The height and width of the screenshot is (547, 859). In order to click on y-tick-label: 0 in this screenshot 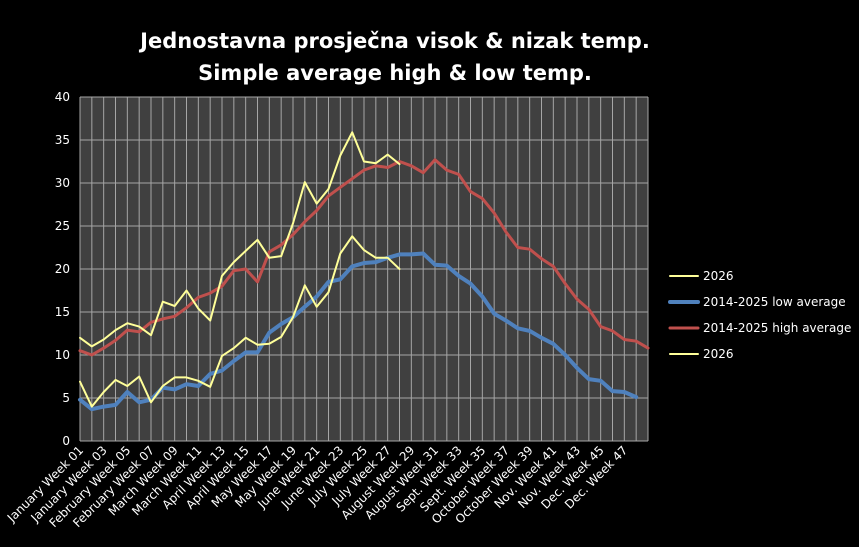, I will do `click(66, 441)`.